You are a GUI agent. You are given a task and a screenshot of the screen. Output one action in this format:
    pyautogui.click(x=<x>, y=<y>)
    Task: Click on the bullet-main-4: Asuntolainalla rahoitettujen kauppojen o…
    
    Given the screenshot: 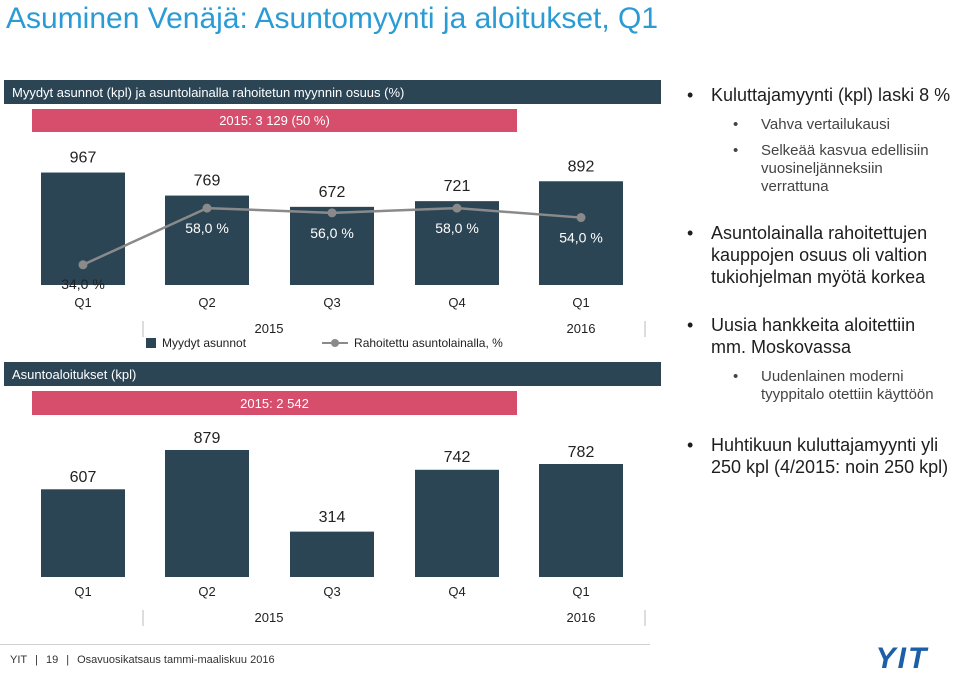 What is the action you would take?
    pyautogui.click(x=818, y=255)
    